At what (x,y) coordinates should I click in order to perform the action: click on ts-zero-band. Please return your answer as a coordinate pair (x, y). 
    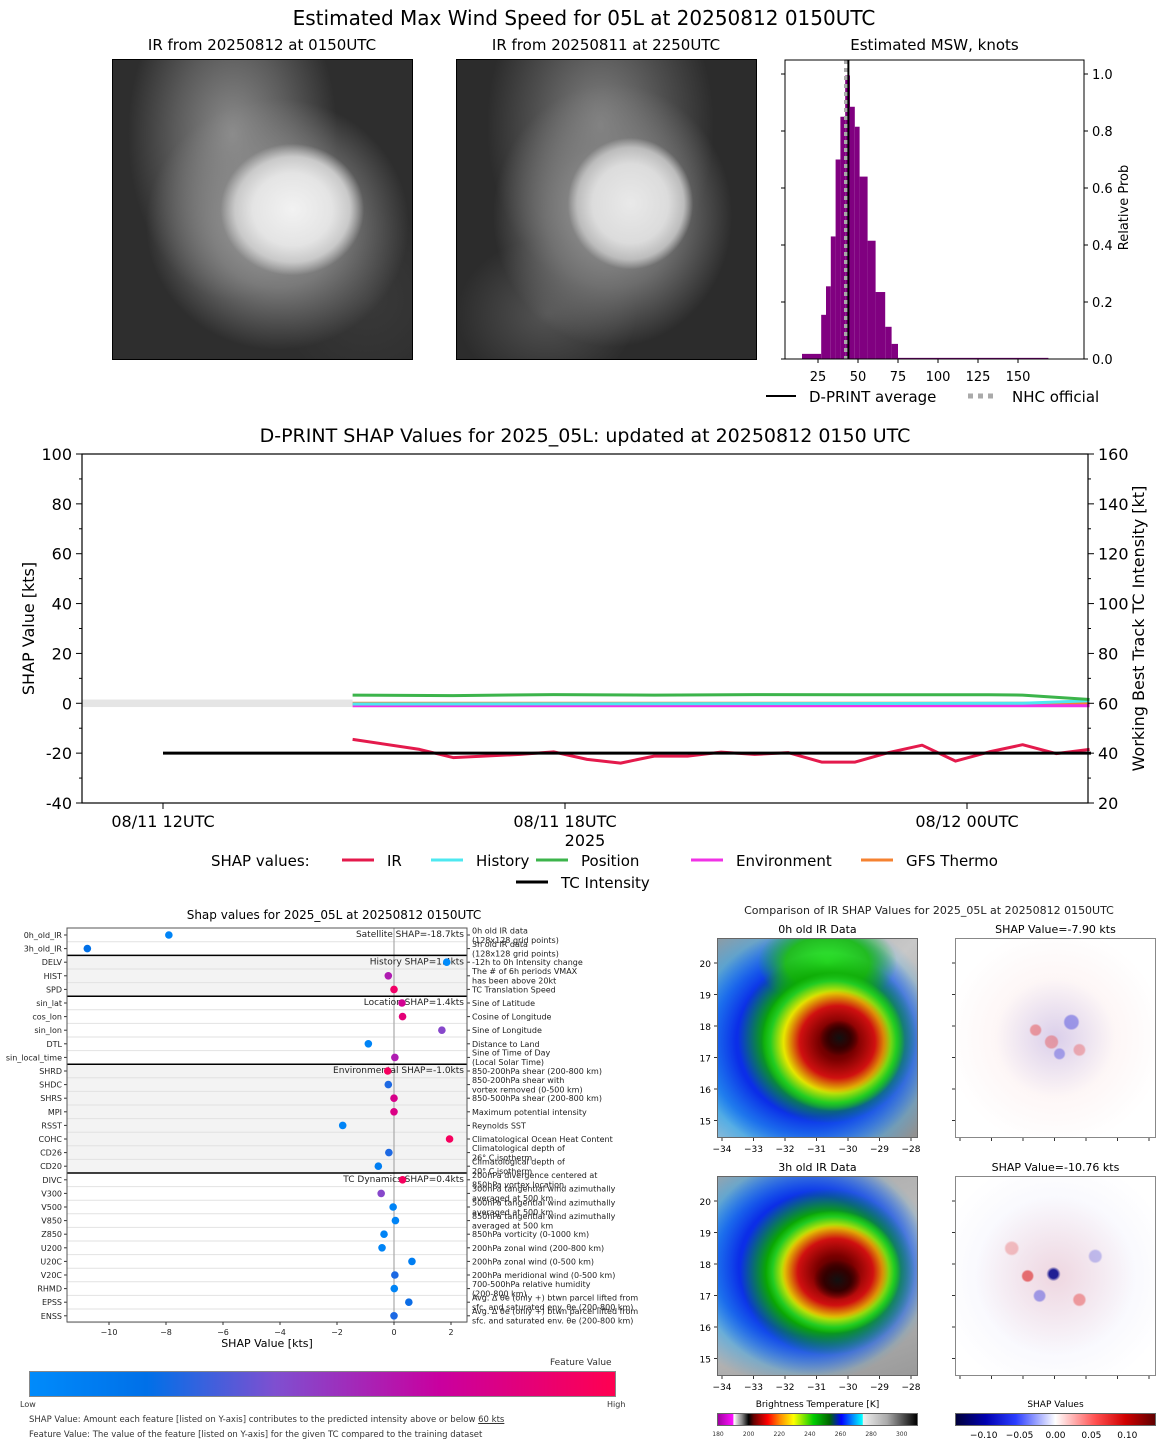
    Looking at the image, I should click on (217, 703).